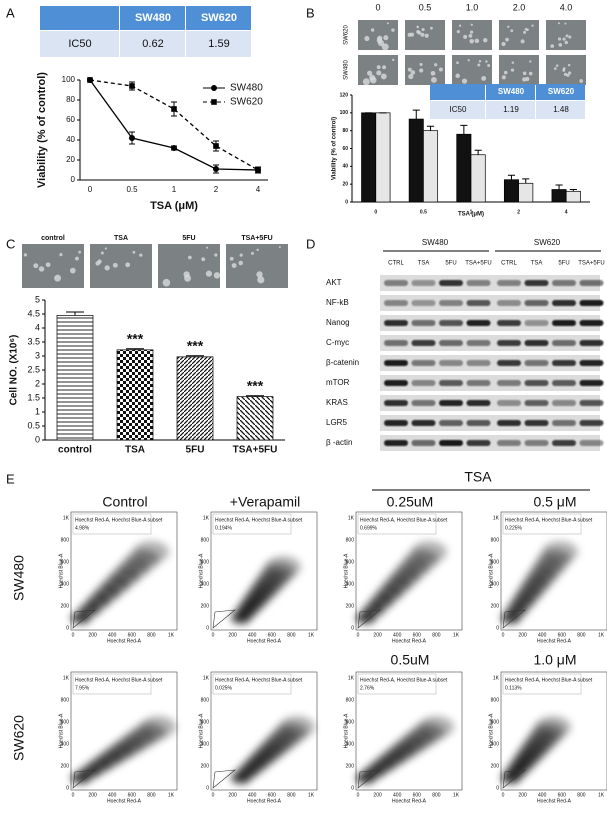 This screenshot has width=607, height=819. Describe the element at coordinates (33, 369) in the screenshot. I see `y-tick-label: 2.5` at that location.